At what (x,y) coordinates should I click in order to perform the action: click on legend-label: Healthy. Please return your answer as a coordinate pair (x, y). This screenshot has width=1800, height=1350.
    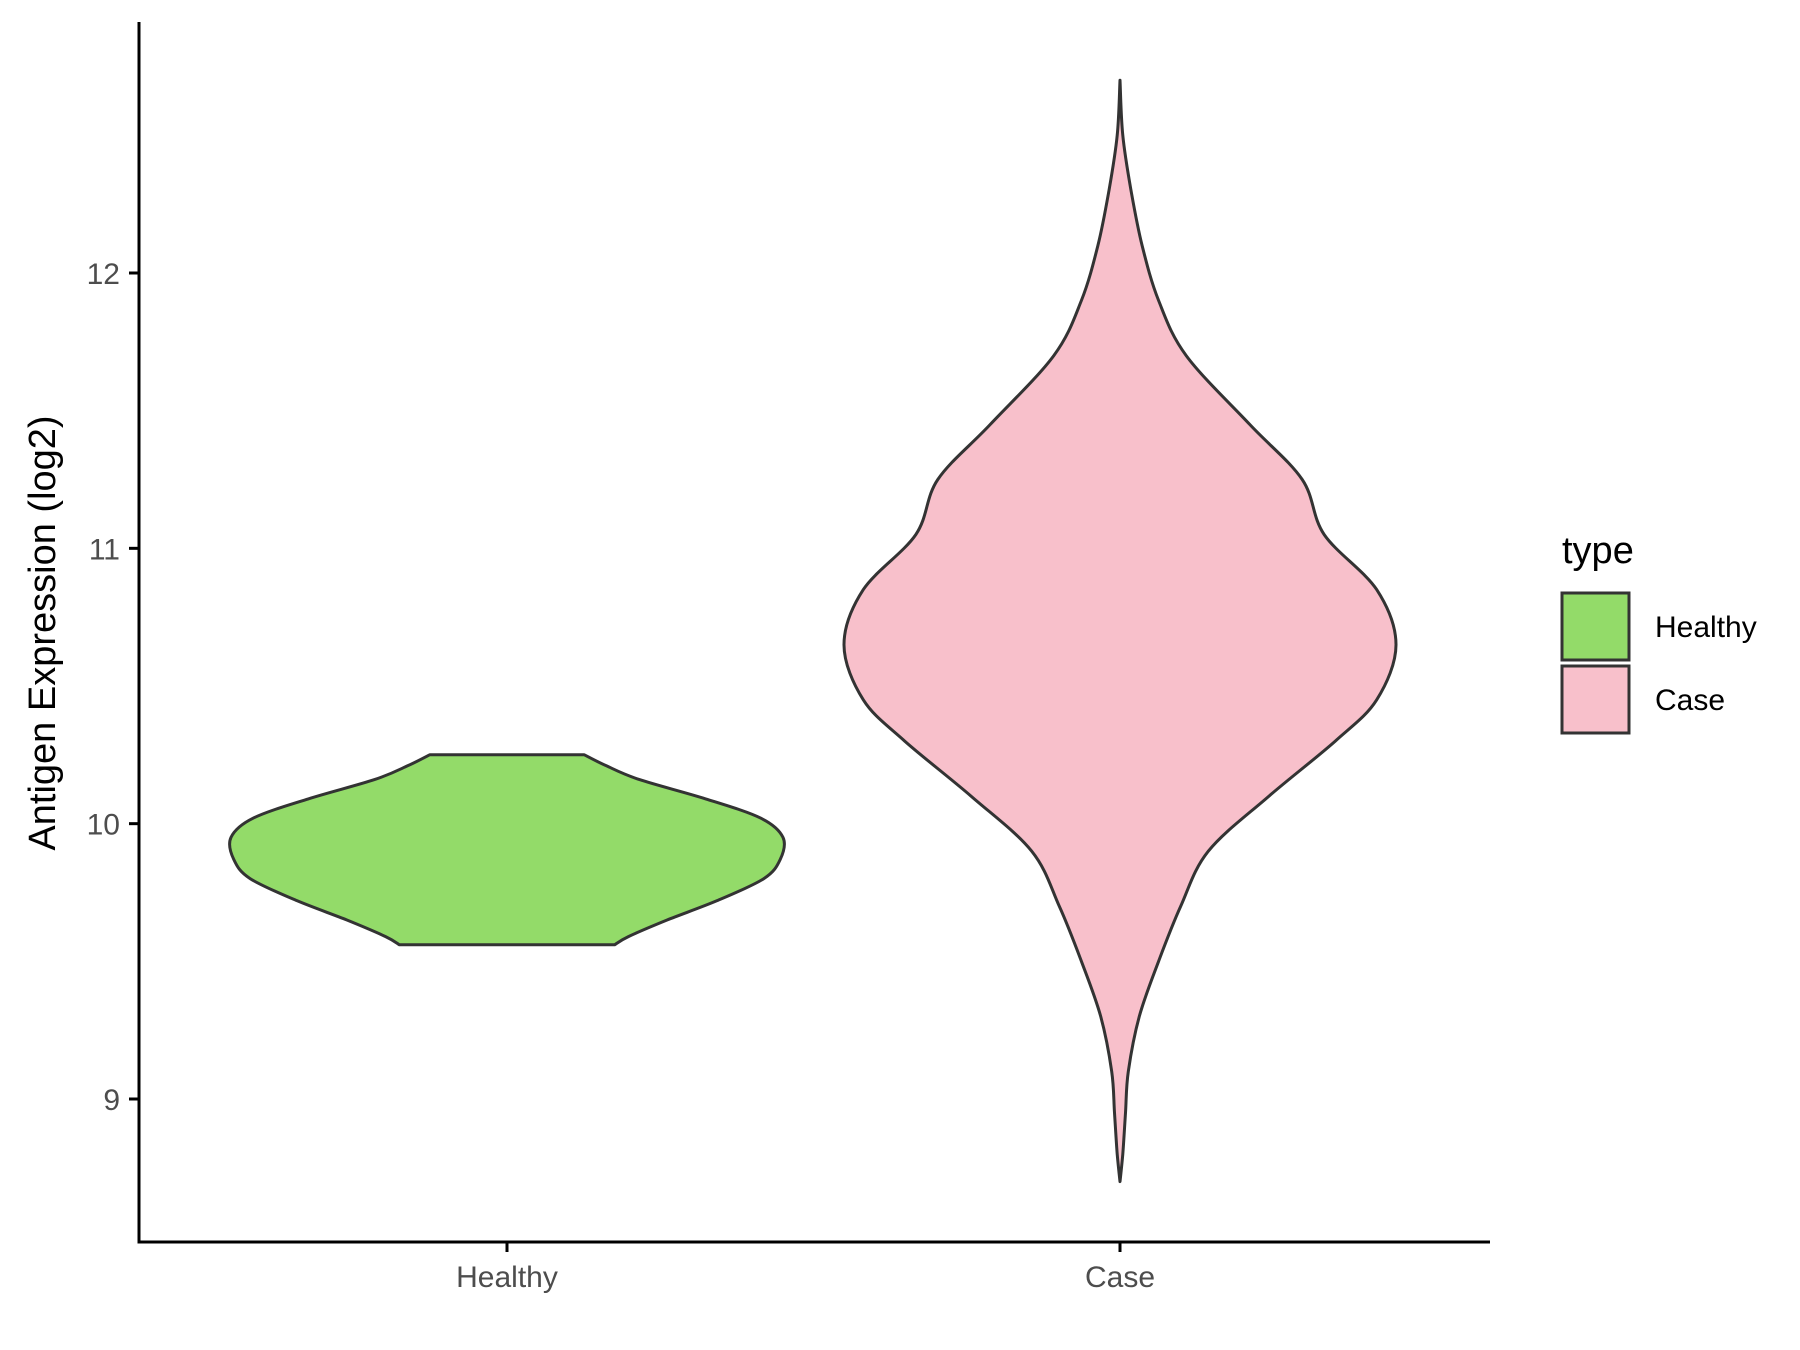
    Looking at the image, I should click on (1706, 627).